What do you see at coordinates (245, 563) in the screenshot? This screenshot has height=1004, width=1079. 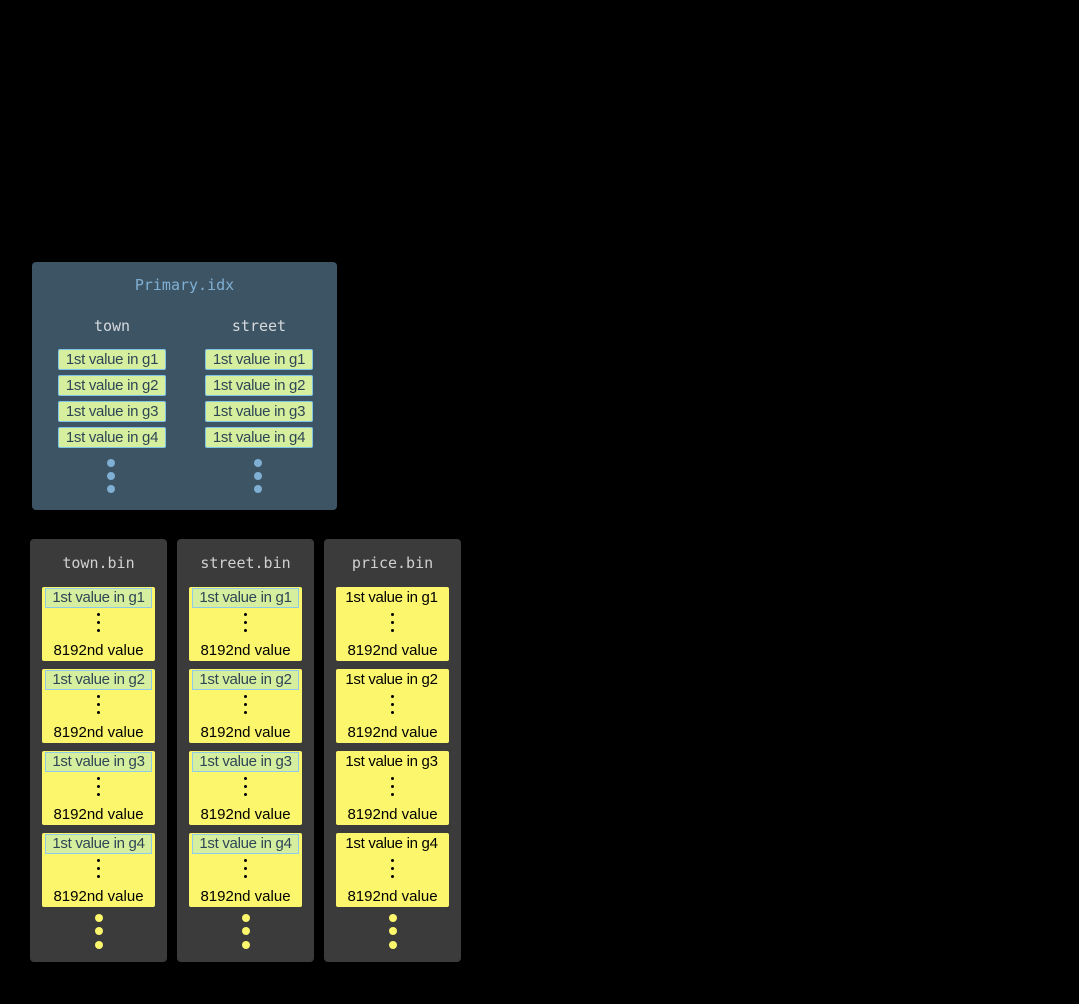 I see `column-file-title: street.bin` at bounding box center [245, 563].